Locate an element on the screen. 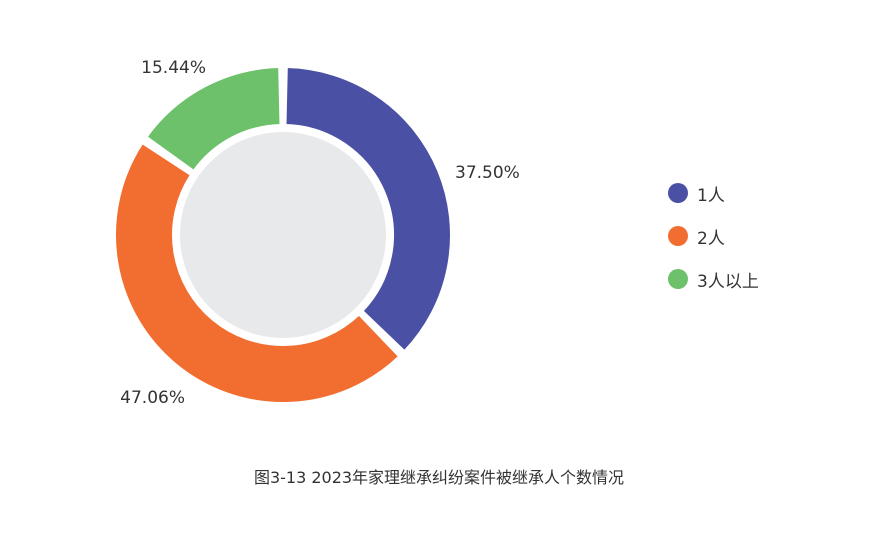 The image size is (878, 533). slice-value-label-1: 37.50% is located at coordinates (487, 173).